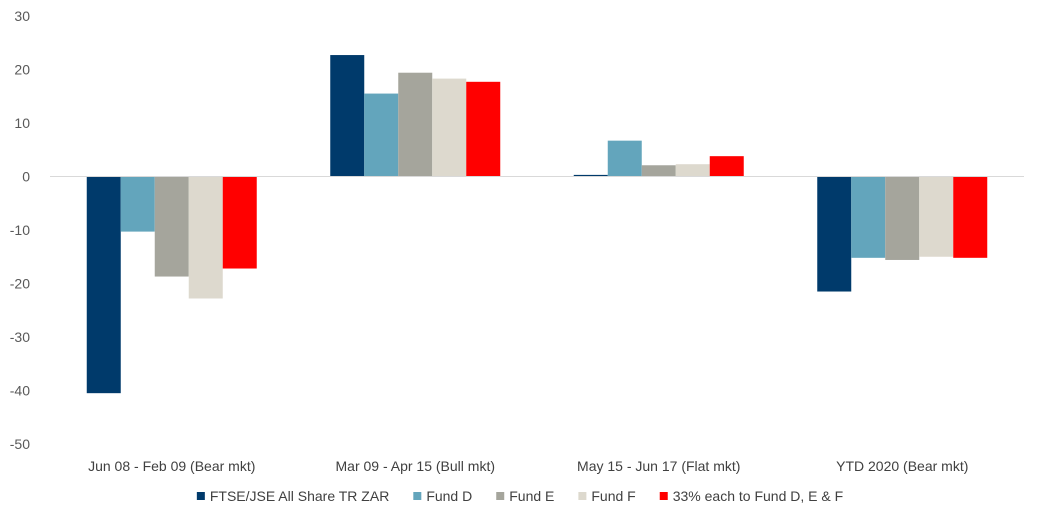 The width and height of the screenshot is (1040, 520). I want to click on legend-item: 33% each to Fund D, E & F, so click(751, 496).